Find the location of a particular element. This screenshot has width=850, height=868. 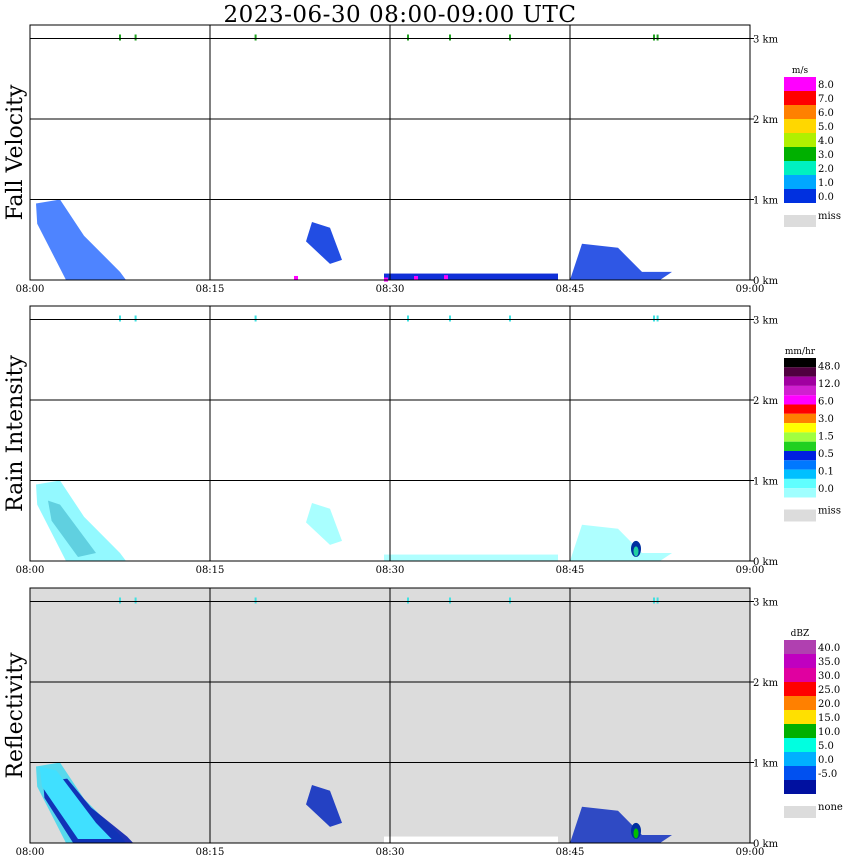

y-axis-label: Rain Intensity is located at coordinates (15, 432).